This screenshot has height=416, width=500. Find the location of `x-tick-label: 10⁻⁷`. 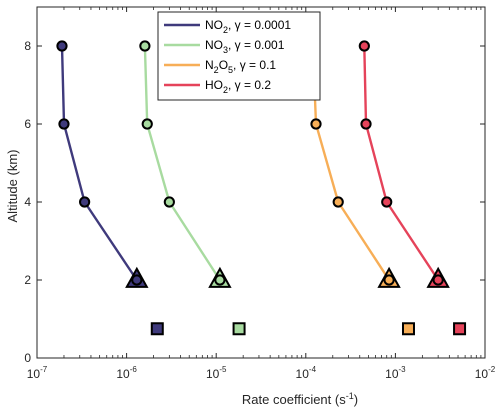

x-tick-label: 10⁻⁷ is located at coordinates (37, 373).